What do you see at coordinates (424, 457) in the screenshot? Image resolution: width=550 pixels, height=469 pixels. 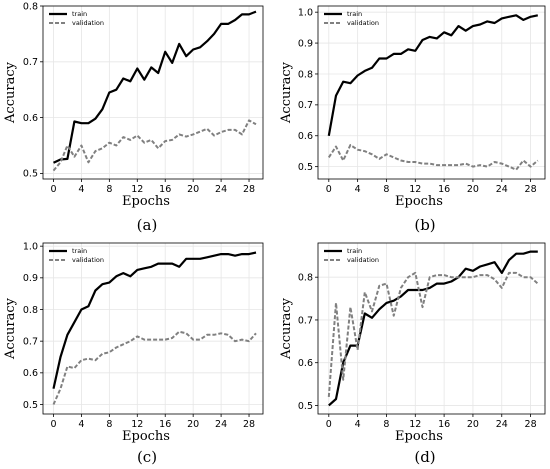 I see `panel-label: (d)` at bounding box center [424, 457].